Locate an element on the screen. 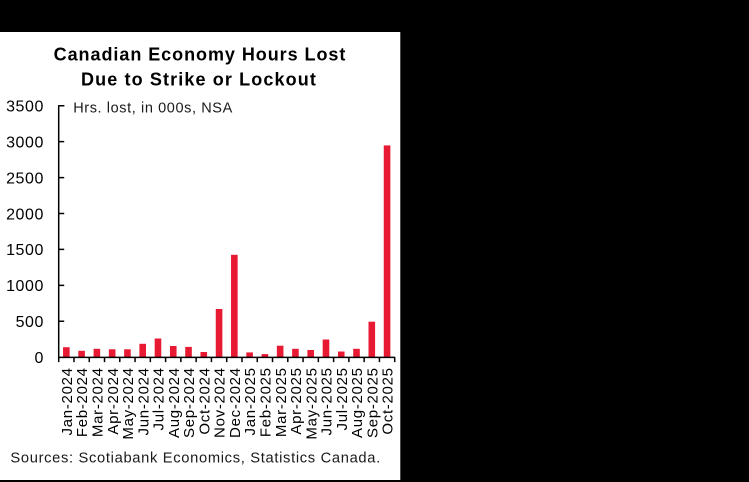 The width and height of the screenshot is (749, 482). svg-text: Canadian Economy Hours Lost is located at coordinates (200, 54).